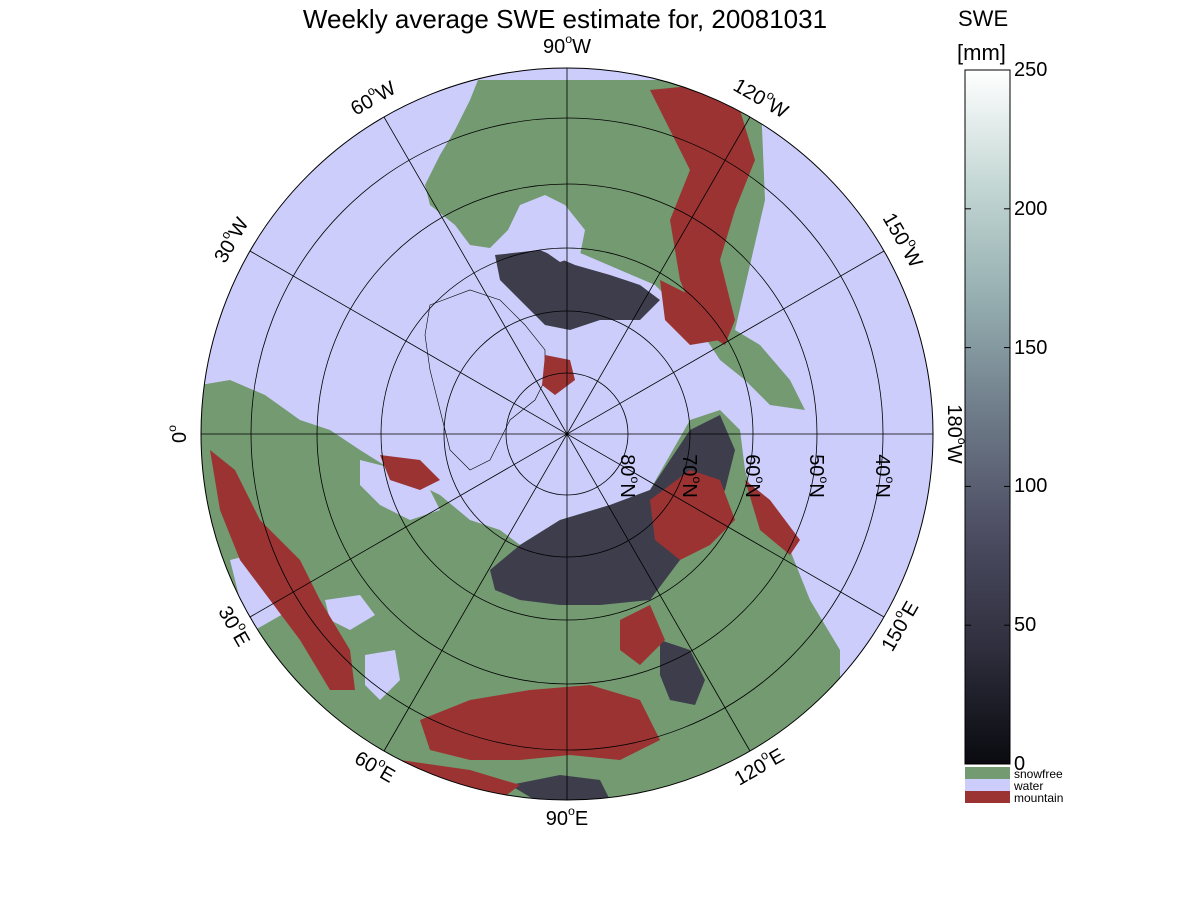 The height and width of the screenshot is (900, 1200). Describe the element at coordinates (485, 380) in the screenshot. I see `greenland` at that location.